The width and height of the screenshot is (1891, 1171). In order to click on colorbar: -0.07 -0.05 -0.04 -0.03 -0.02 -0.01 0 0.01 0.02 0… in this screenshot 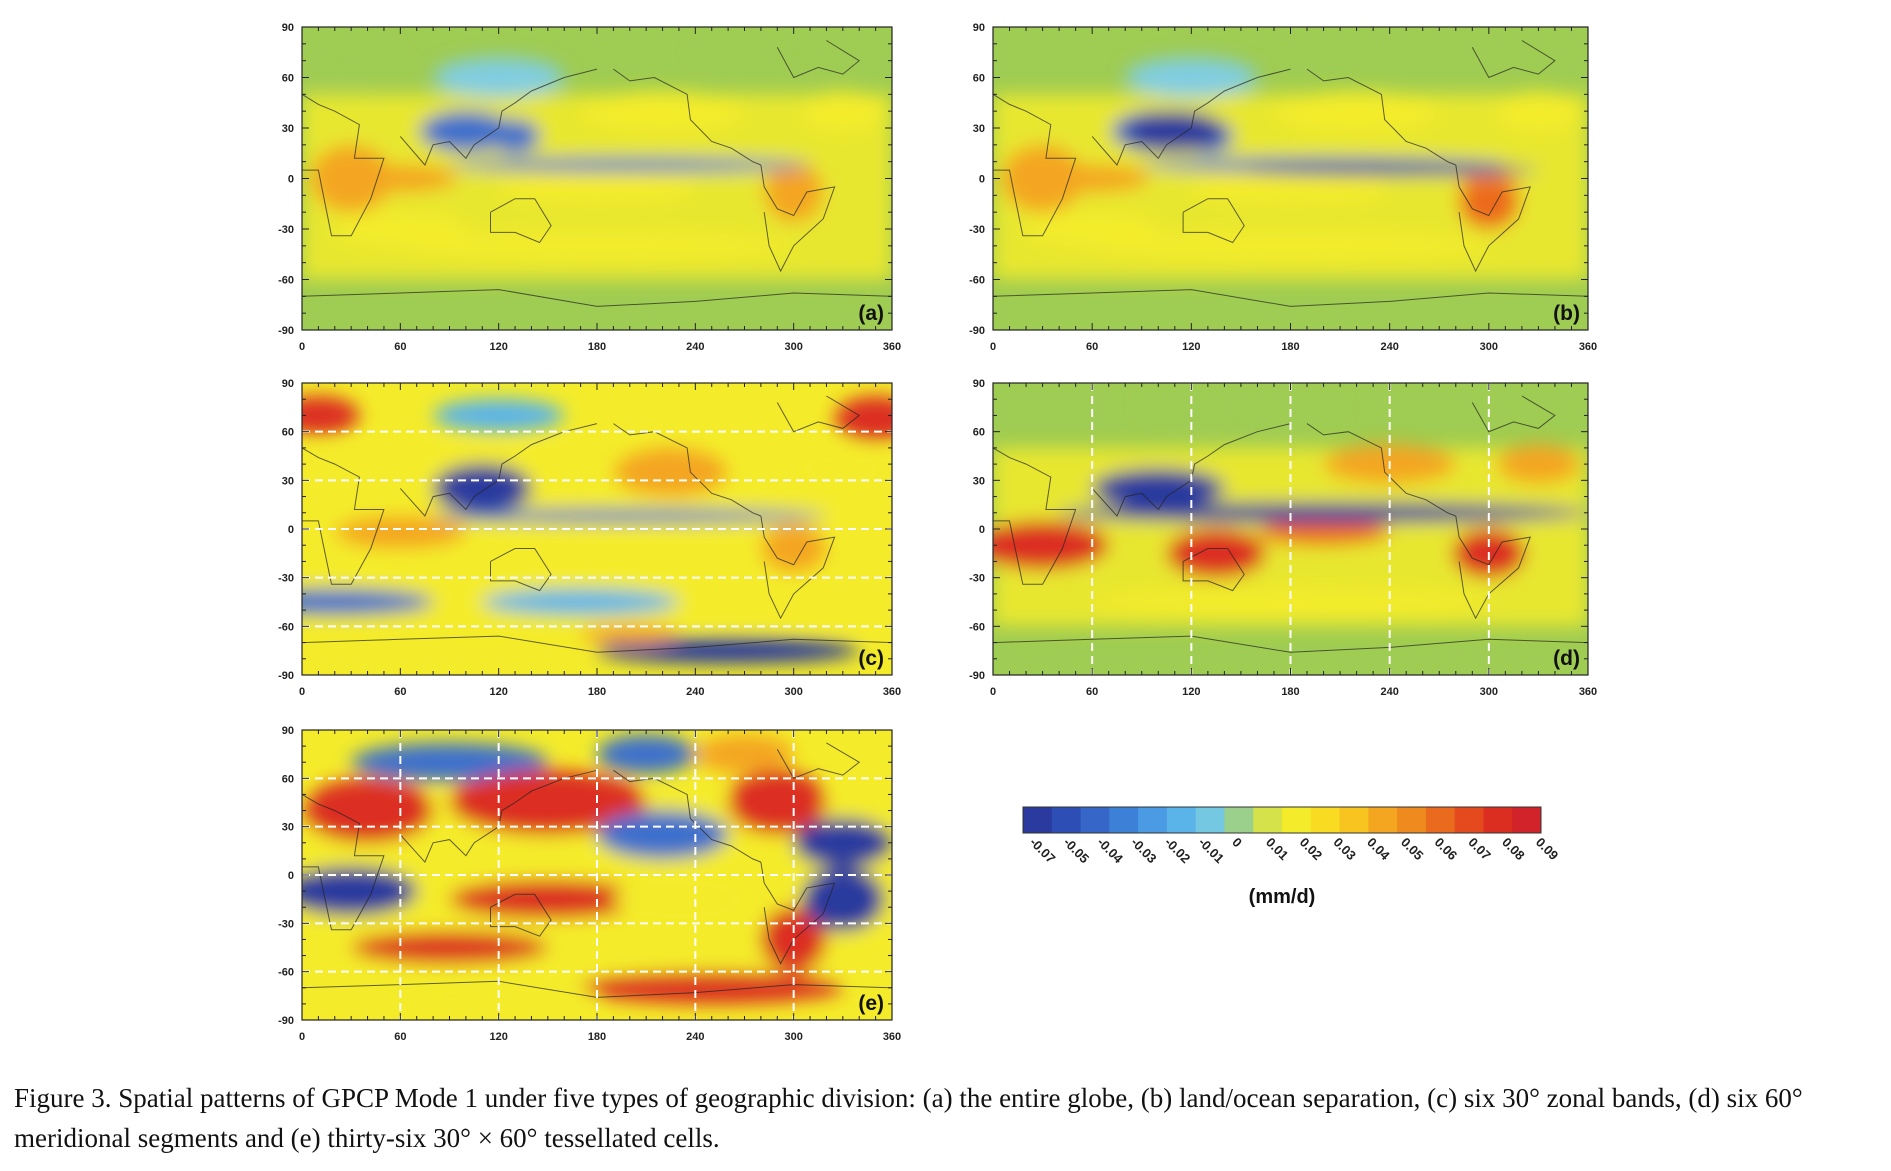, I will do `click(1292, 857)`.